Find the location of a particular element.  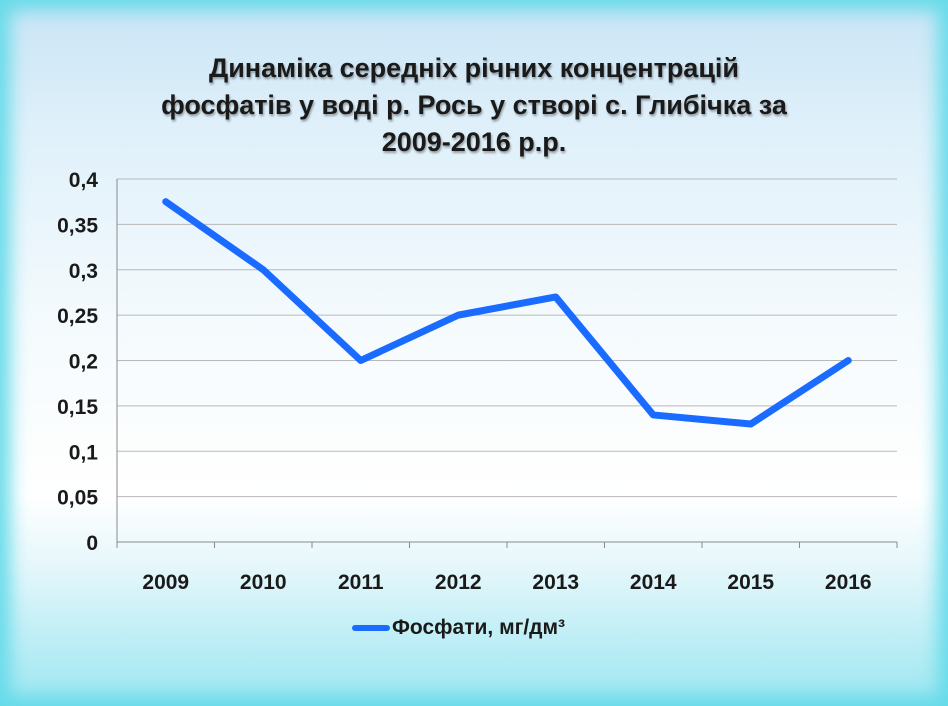

chart-title-line-3: 2009-2016 р.р. is located at coordinates (474, 142).